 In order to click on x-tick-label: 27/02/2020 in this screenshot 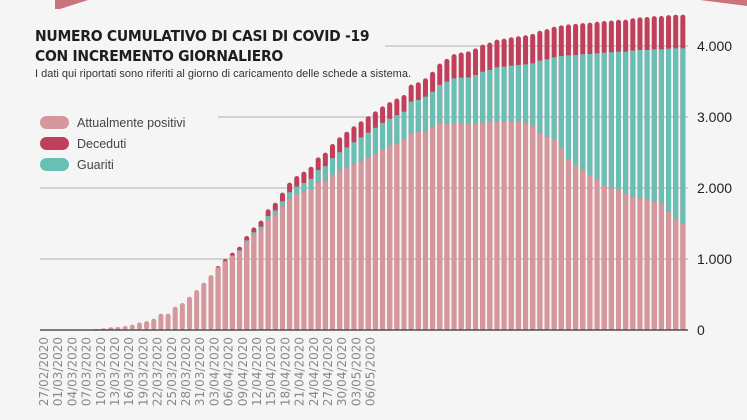, I will do `click(44, 371)`.